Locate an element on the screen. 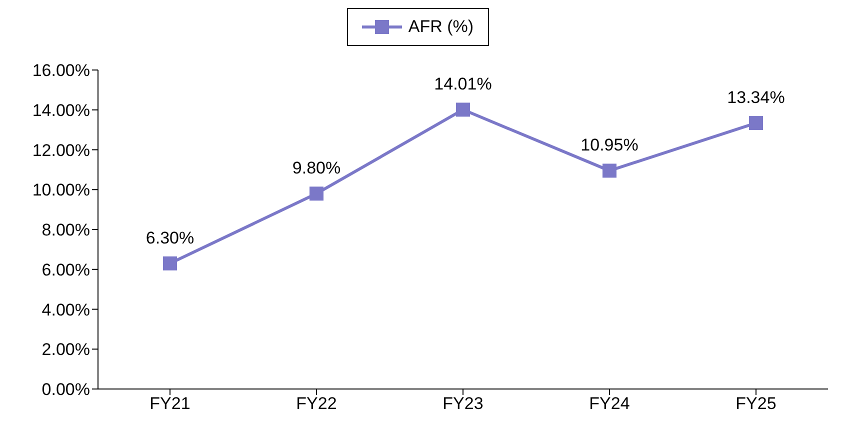  y-tick-label: 14.00% is located at coordinates (61, 110).